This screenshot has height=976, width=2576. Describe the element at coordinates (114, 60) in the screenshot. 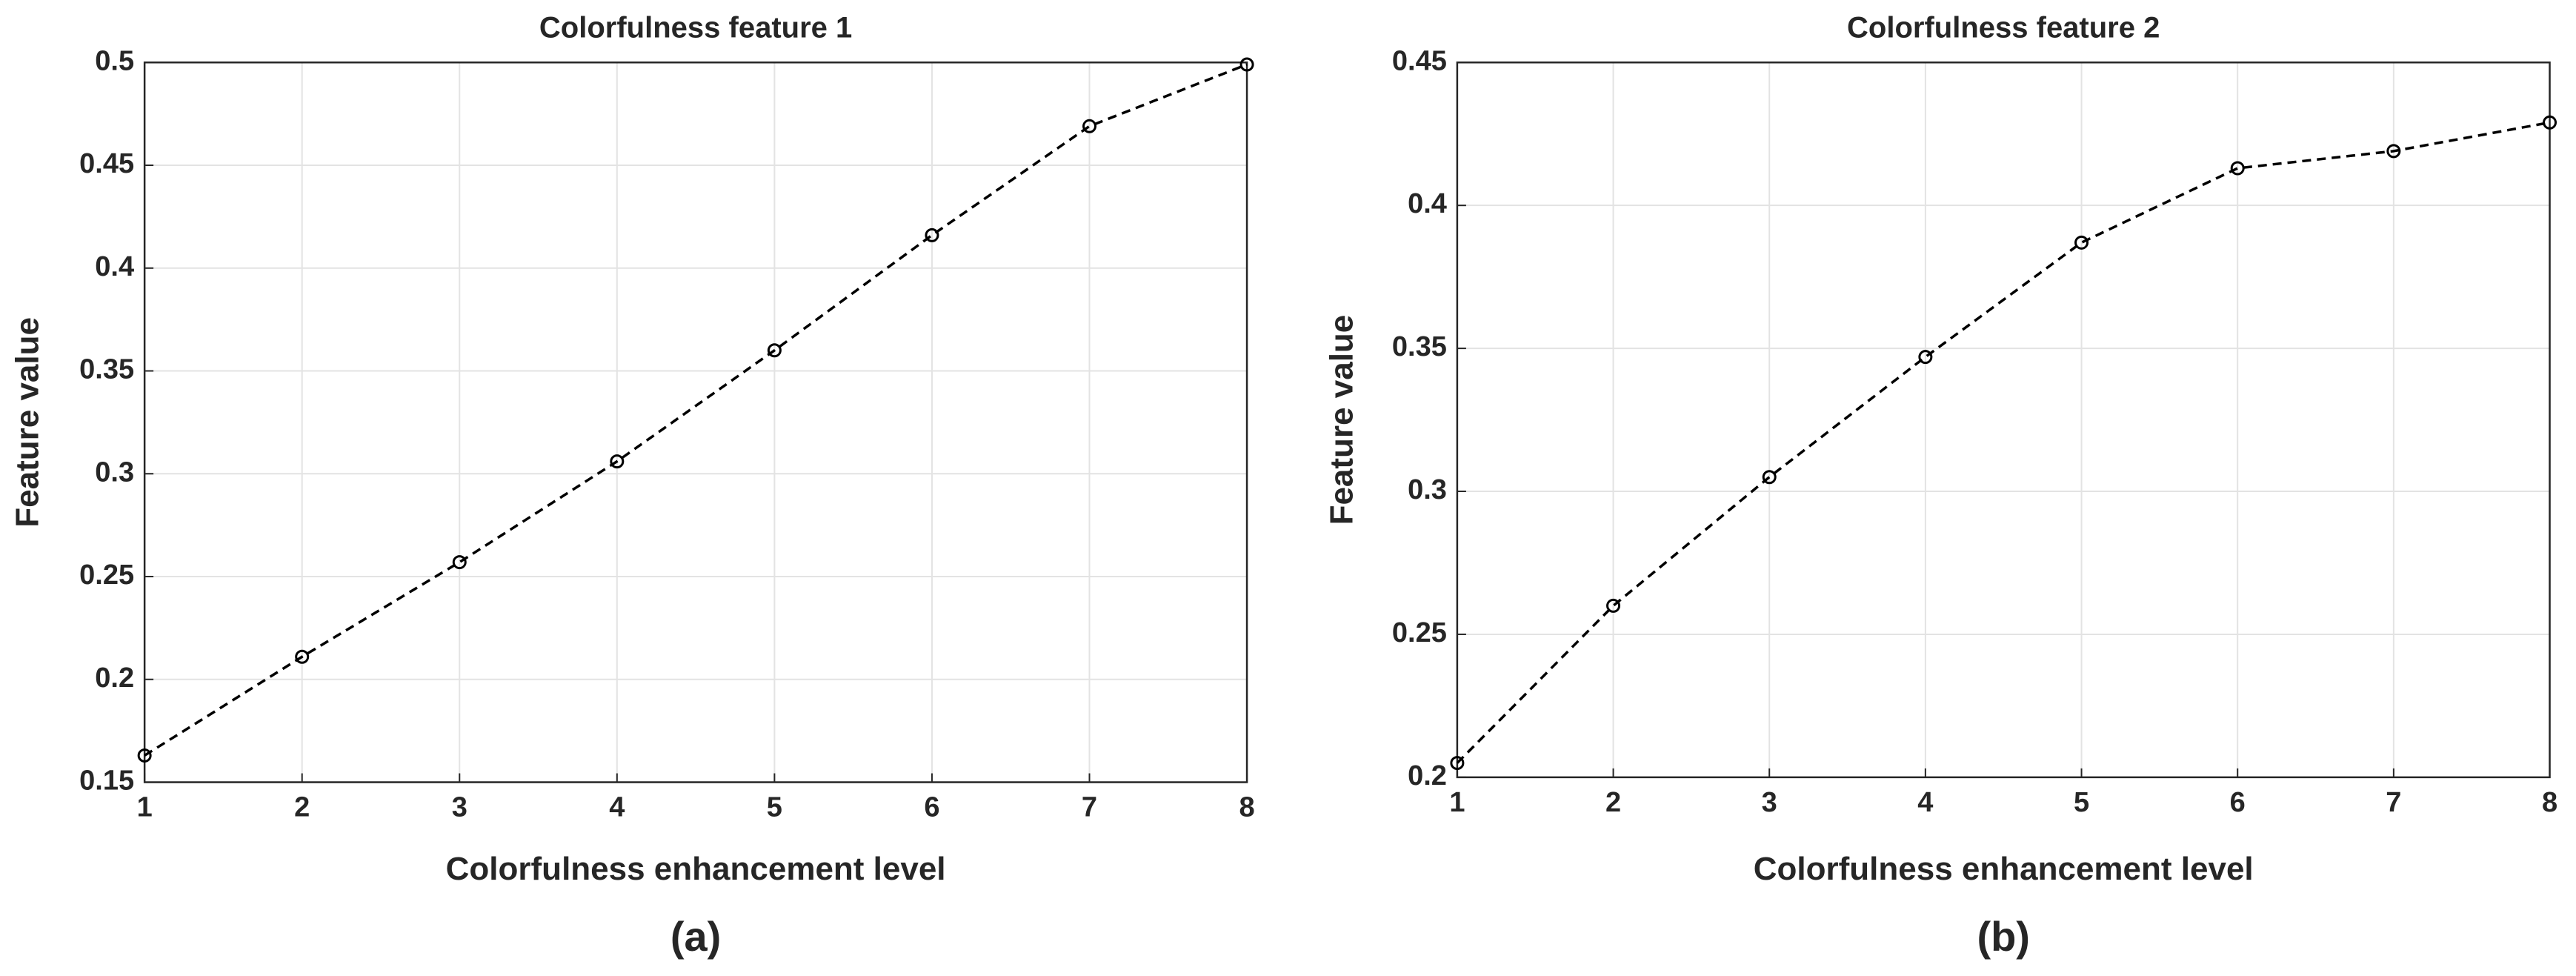

I see `y-tick-label: 0.5` at that location.